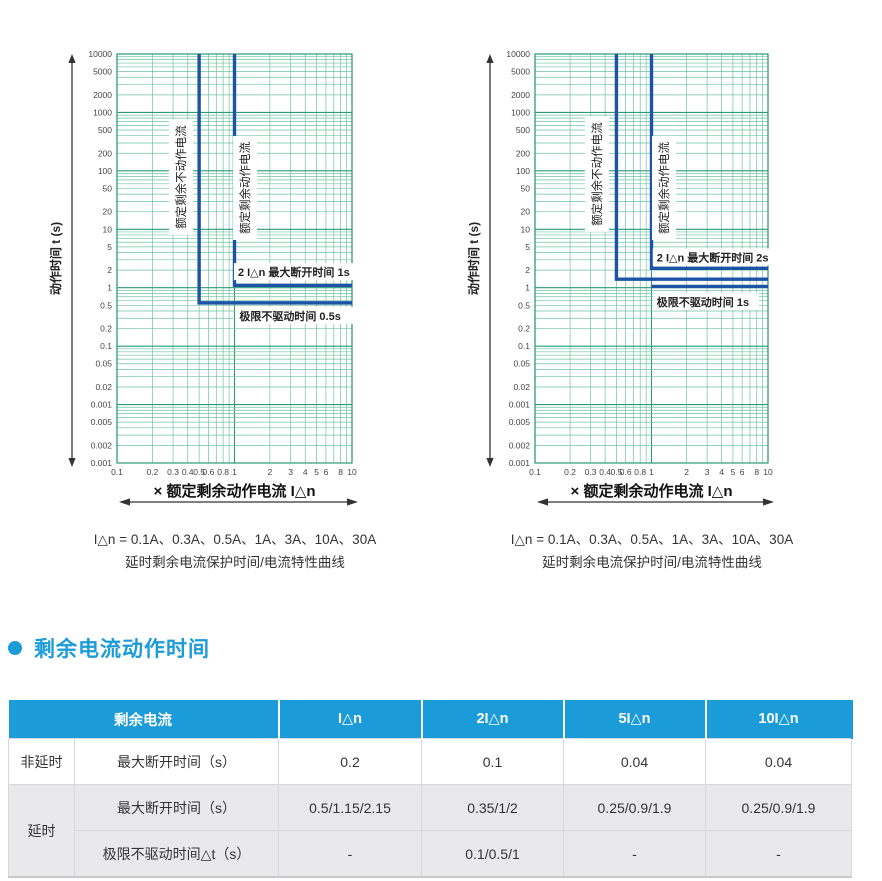  What do you see at coordinates (294, 272) in the screenshot?
I see `step-label: 2 I△n 最大断开时间 1s` at bounding box center [294, 272].